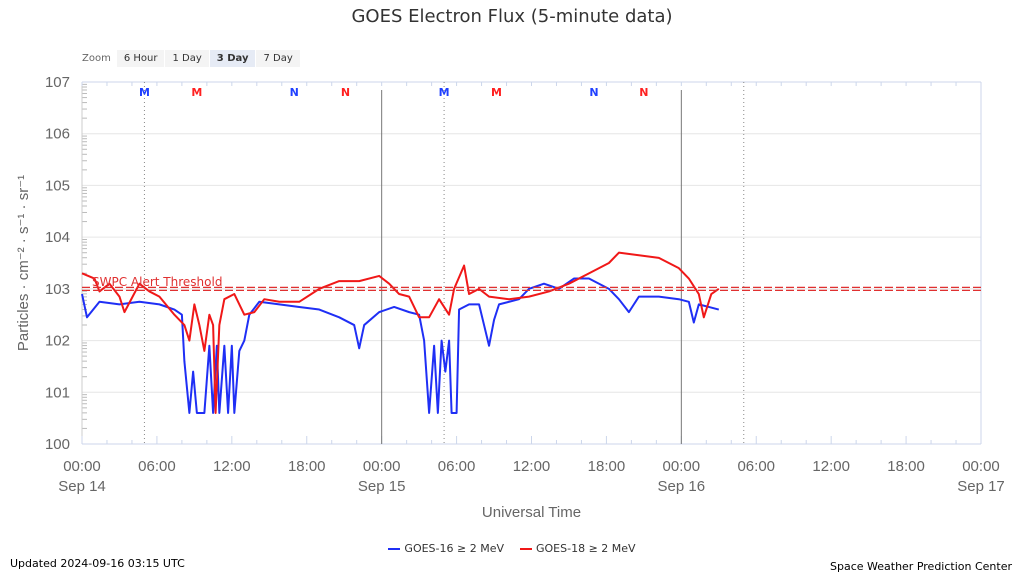 Image resolution: width=1024 pixels, height=576 pixels. Describe the element at coordinates (512, 16) in the screenshot. I see `chart-title: GOES Electron Flux (5-minute data)` at that location.